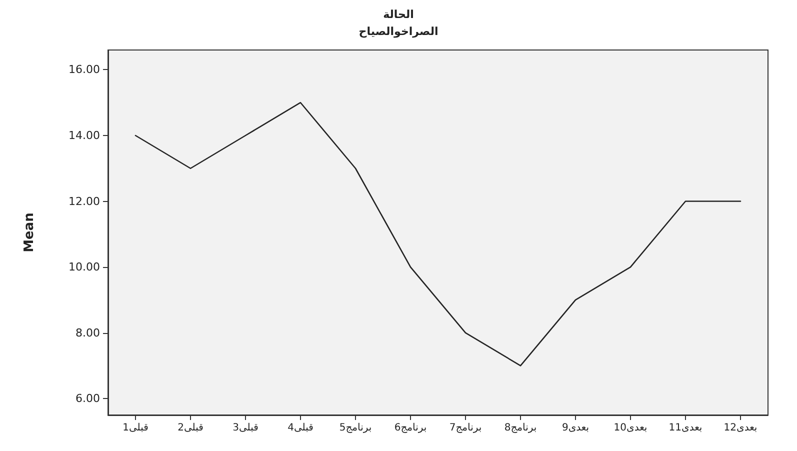 The height and width of the screenshot is (451, 797). I want to click on y-tick-label: 16.00, so click(84, 69).